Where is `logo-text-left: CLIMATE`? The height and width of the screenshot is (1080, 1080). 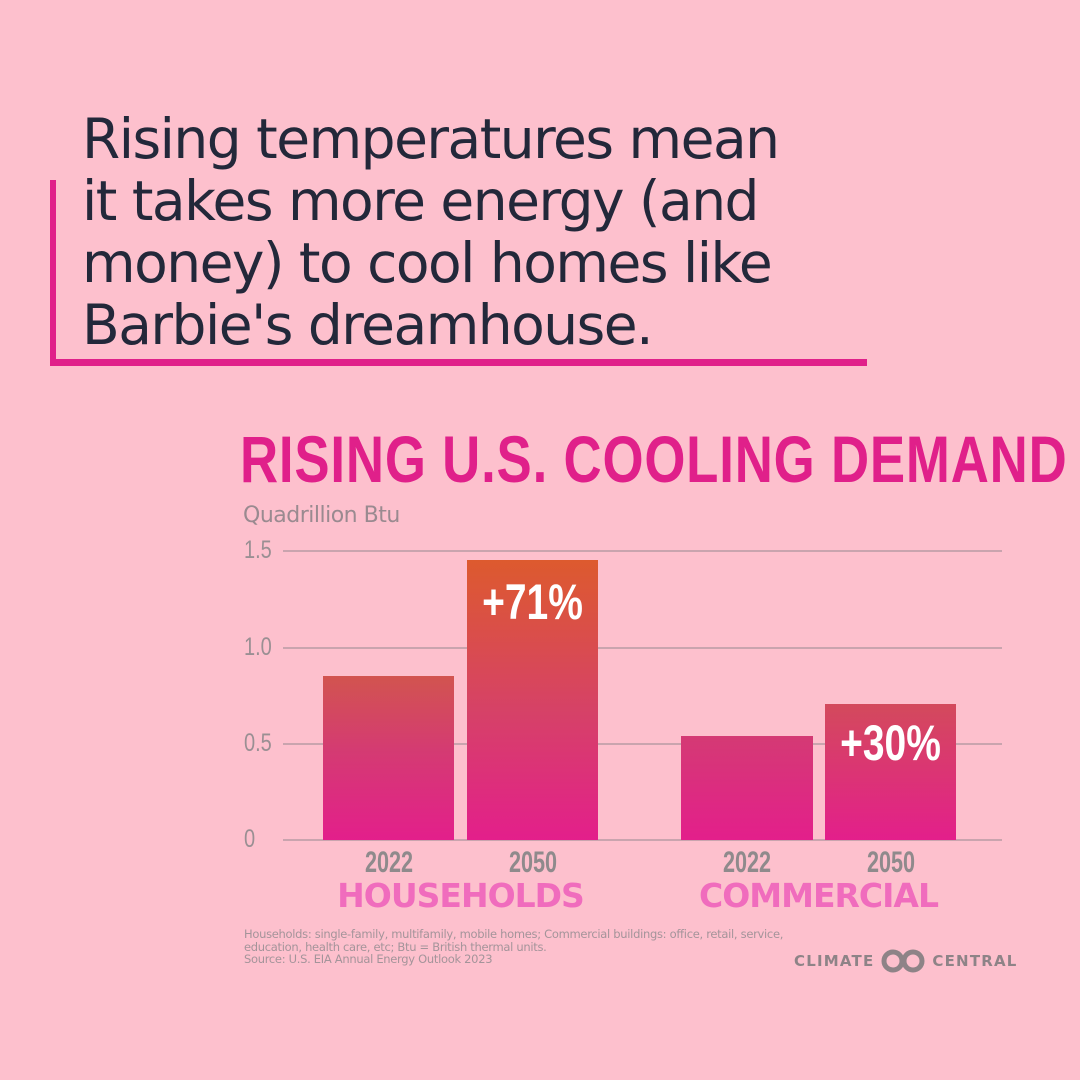 logo-text-left: CLIMATE is located at coordinates (834, 961).